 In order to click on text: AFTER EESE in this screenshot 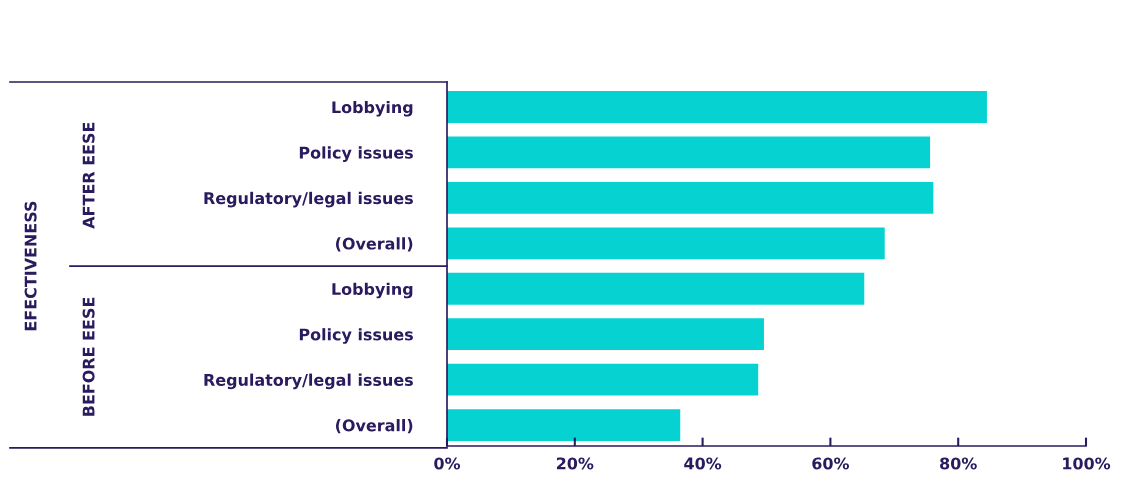, I will do `click(88, 175)`.